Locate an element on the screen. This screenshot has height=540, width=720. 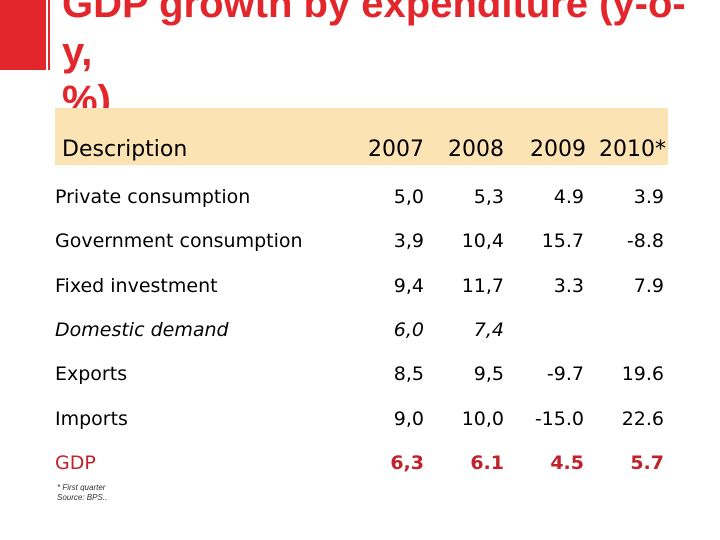
header-year-2008: 2008 is located at coordinates (476, 149).